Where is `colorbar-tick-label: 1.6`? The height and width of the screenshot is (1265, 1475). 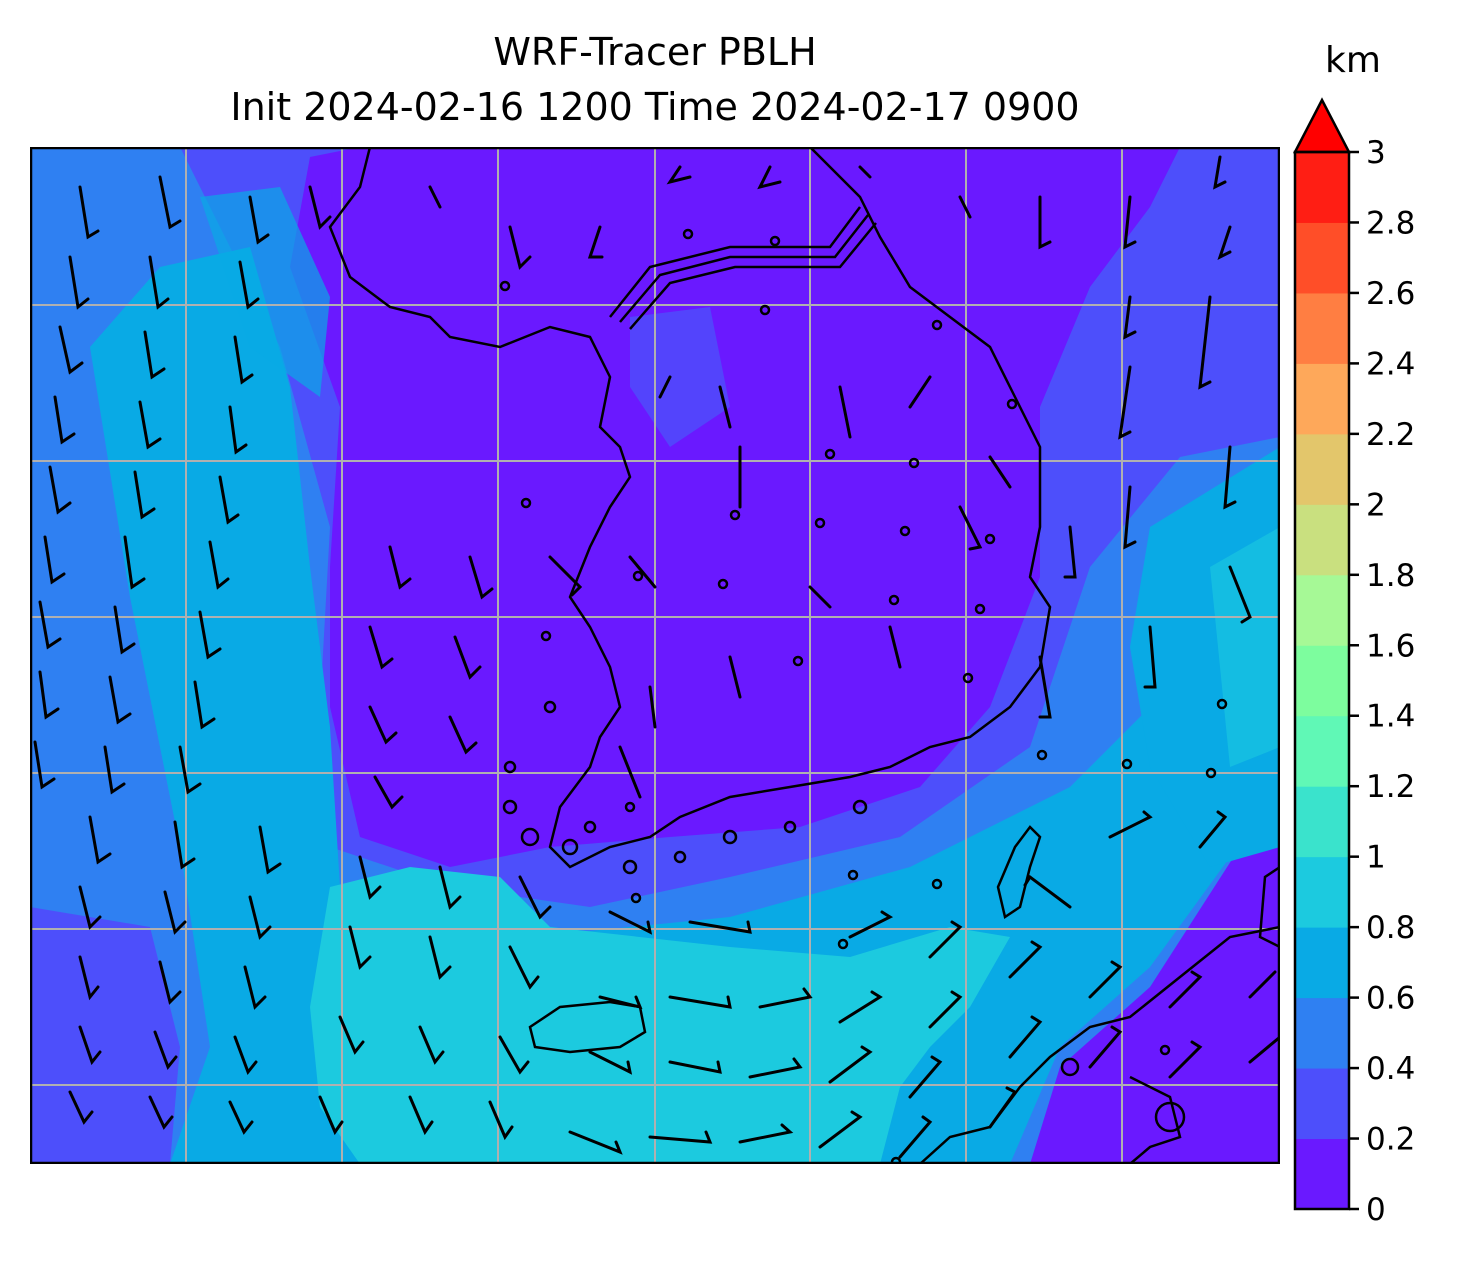
colorbar-tick-label: 1.6 is located at coordinates (1390, 646).